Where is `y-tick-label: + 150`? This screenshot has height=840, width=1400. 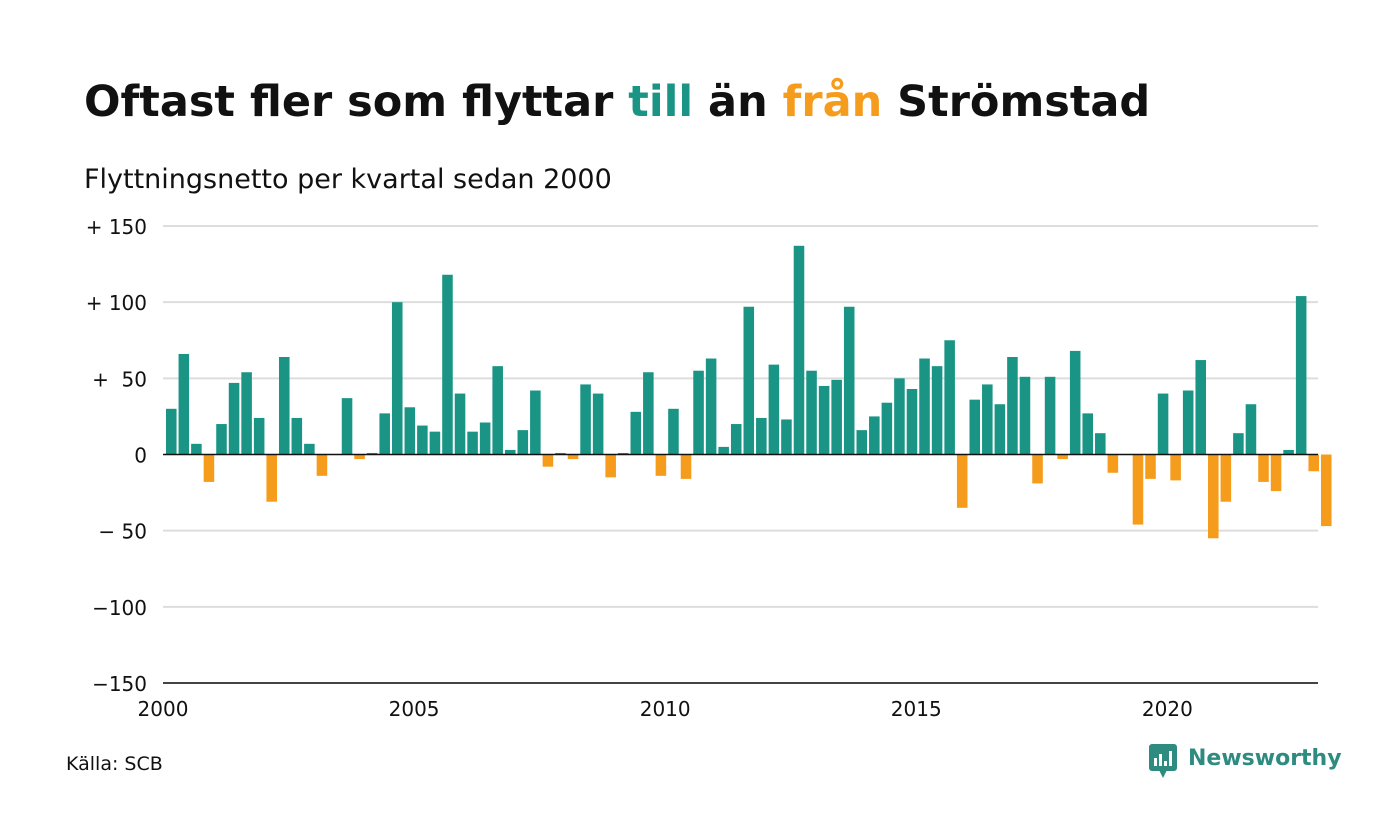
y-tick-label: + 150 is located at coordinates (116, 227).